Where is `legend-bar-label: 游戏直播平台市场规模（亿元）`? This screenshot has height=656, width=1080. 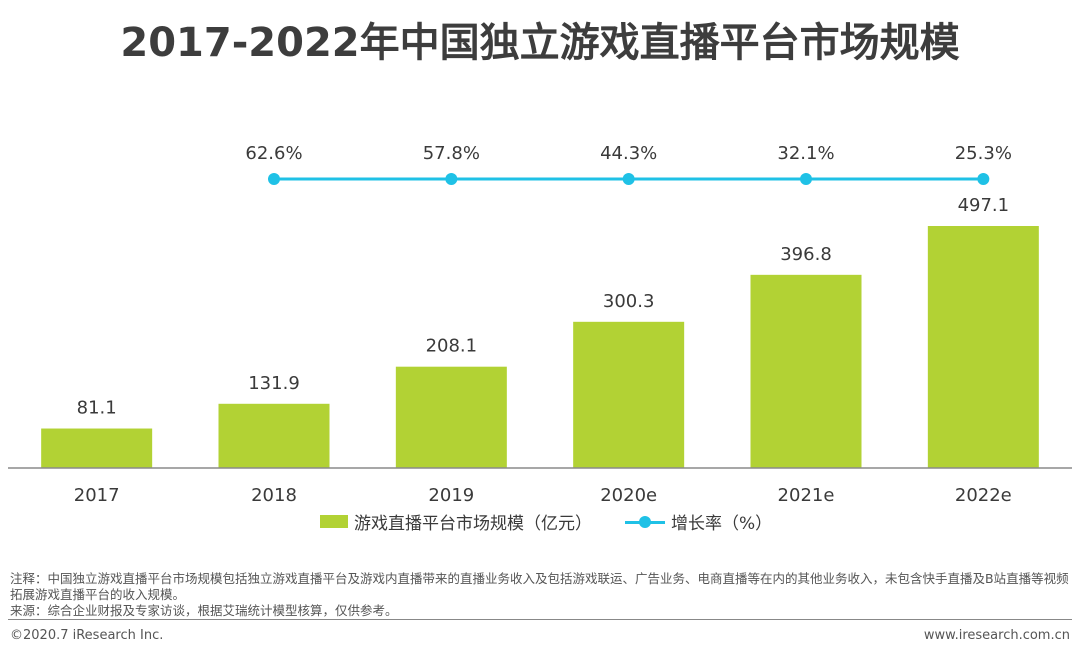
legend-bar-label: 游戏直播平台市场规模（亿元） is located at coordinates (473, 524).